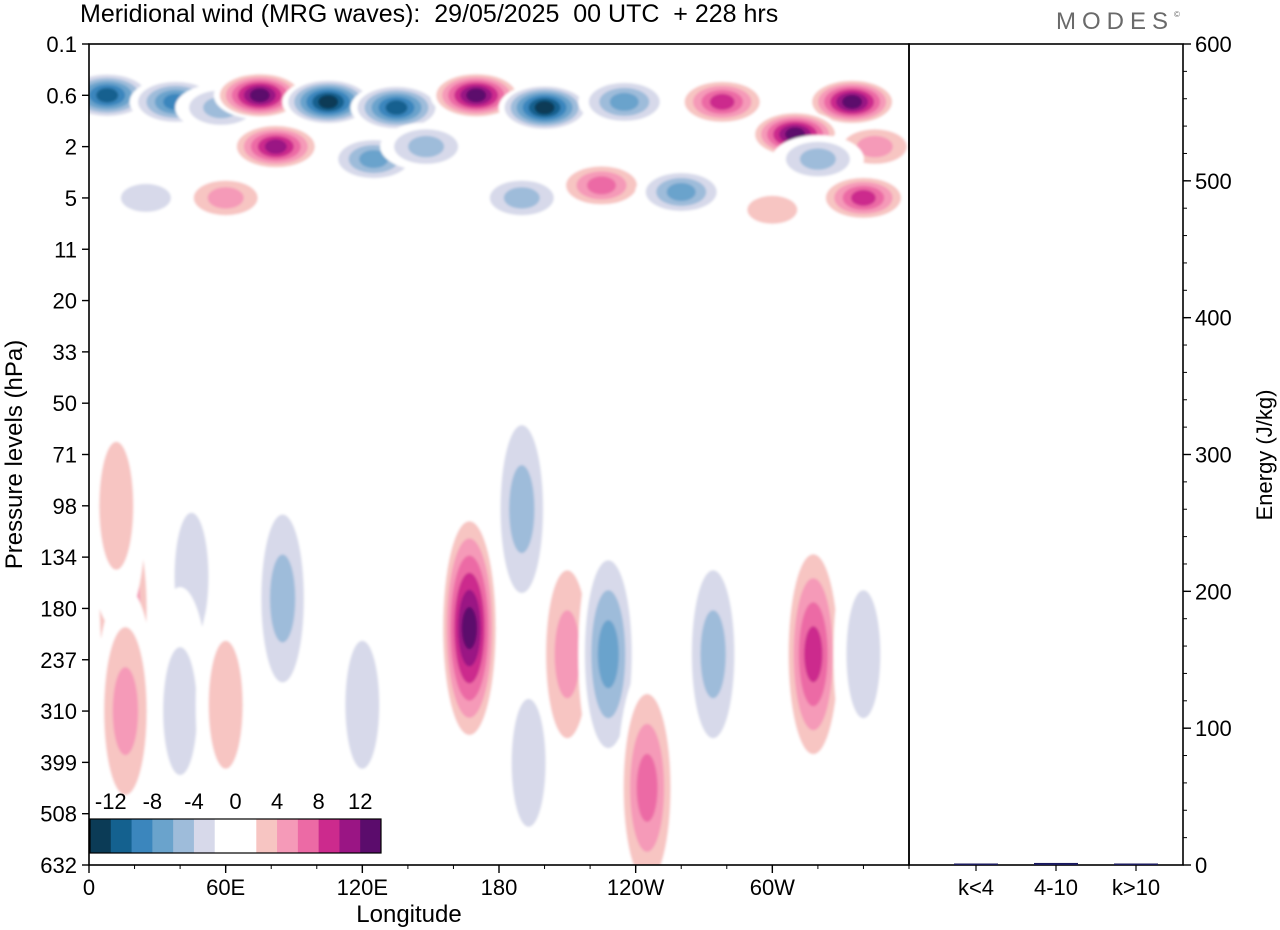 The width and height of the screenshot is (1280, 930). I want to click on colorbar-label: 12, so click(360, 801).